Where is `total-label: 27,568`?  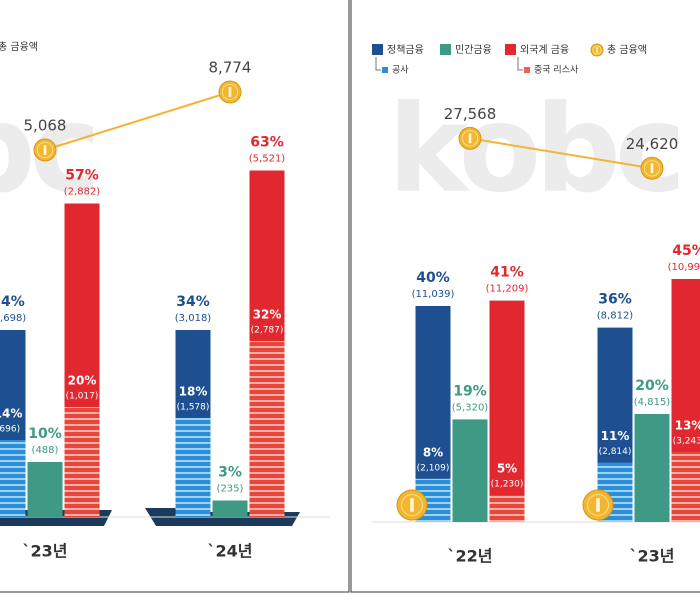
total-label: 27,568 is located at coordinates (470, 114).